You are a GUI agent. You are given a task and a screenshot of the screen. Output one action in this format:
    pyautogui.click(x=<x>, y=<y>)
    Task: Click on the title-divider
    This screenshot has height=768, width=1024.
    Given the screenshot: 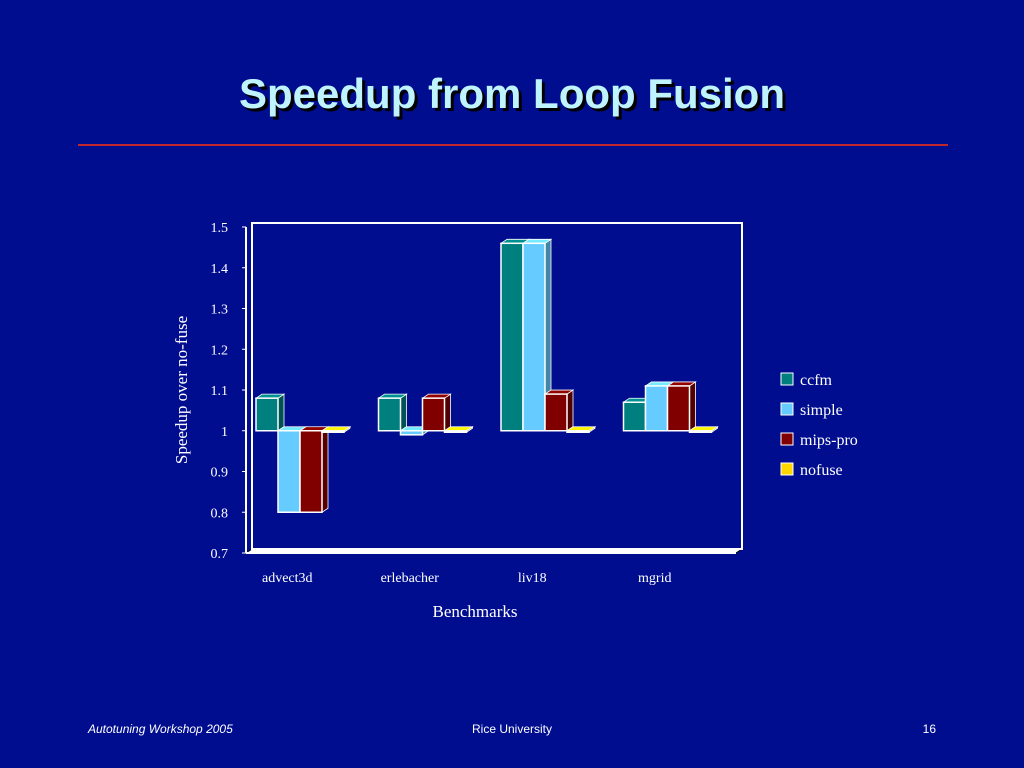 What is the action you would take?
    pyautogui.click(x=513, y=145)
    